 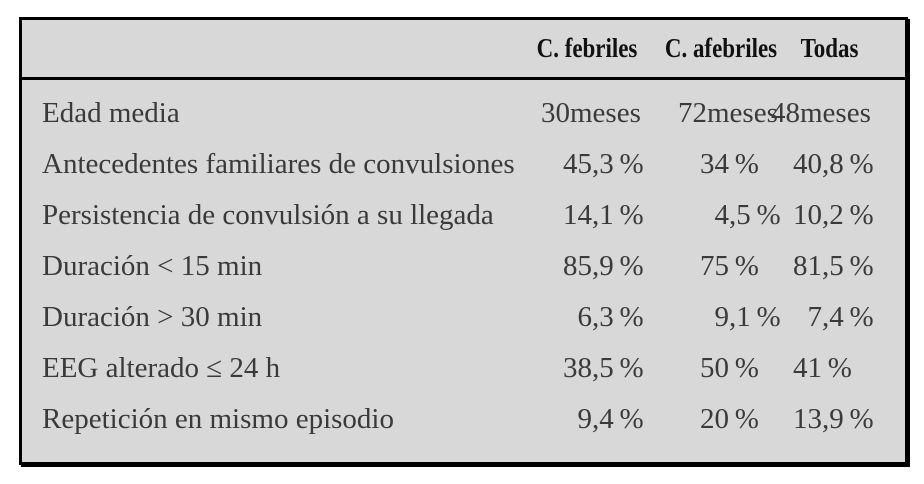 I want to click on column-header-c-afebriles: C. afebriles, so click(x=721, y=48).